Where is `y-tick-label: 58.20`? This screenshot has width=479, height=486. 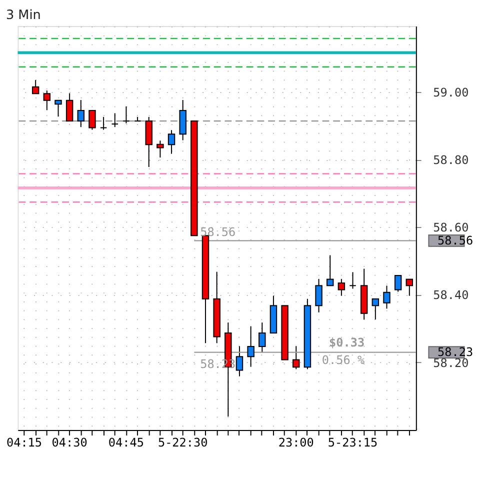 y-tick-label: 58.20 is located at coordinates (451, 363).